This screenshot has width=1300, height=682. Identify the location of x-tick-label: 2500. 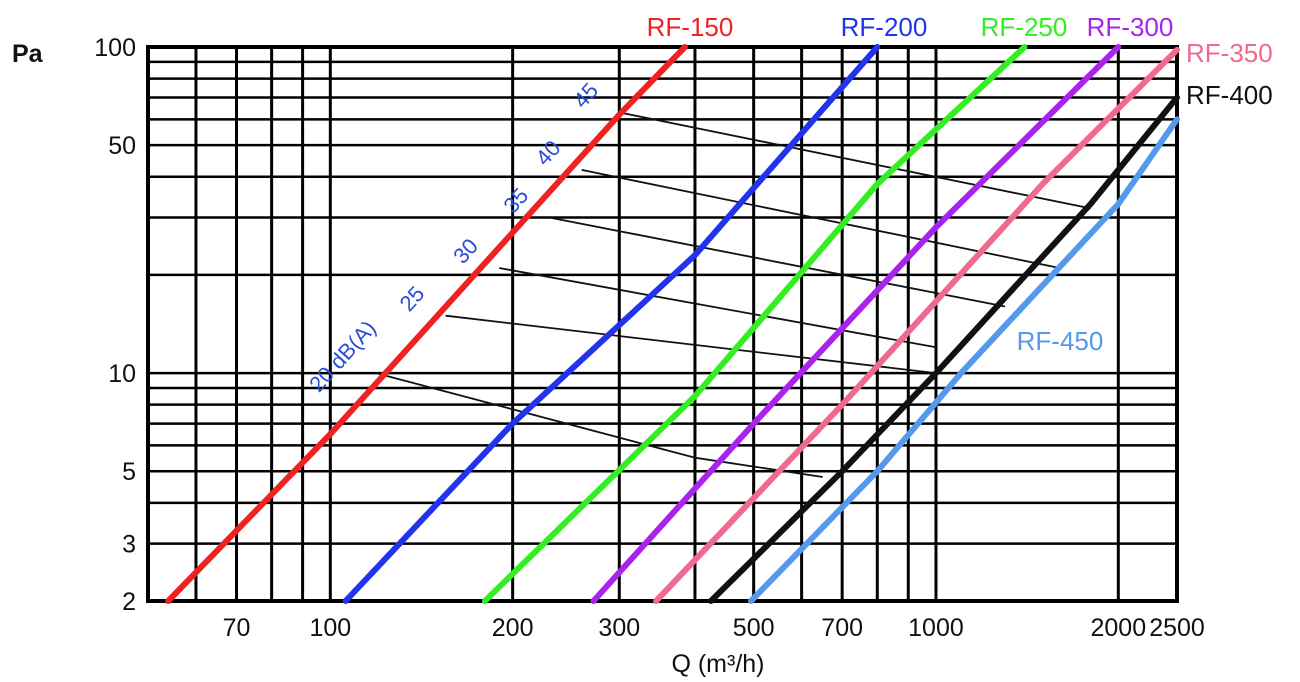
(1177, 628).